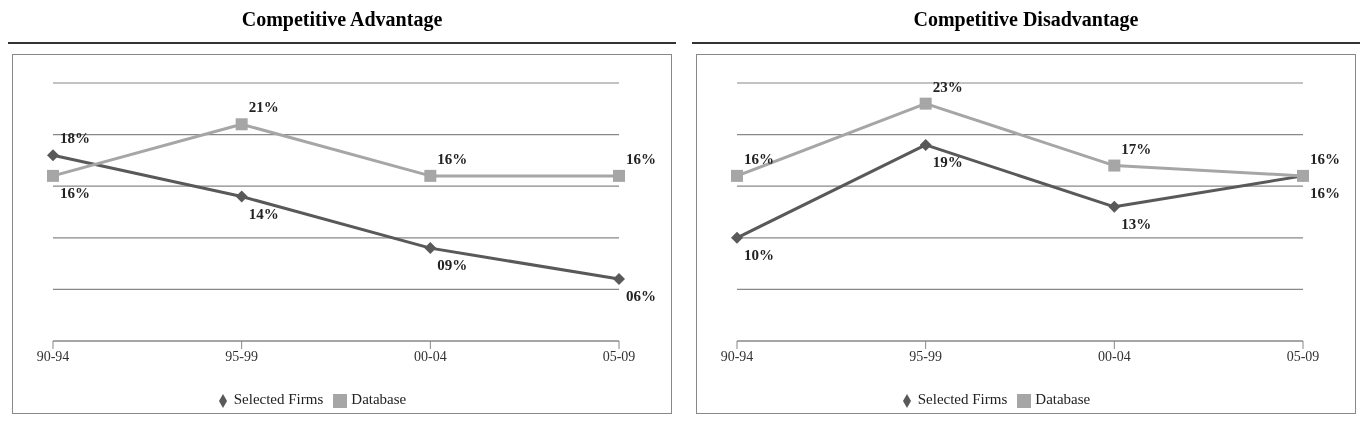 This screenshot has width=1370, height=435. I want to click on data-label: 23%, so click(947, 86).